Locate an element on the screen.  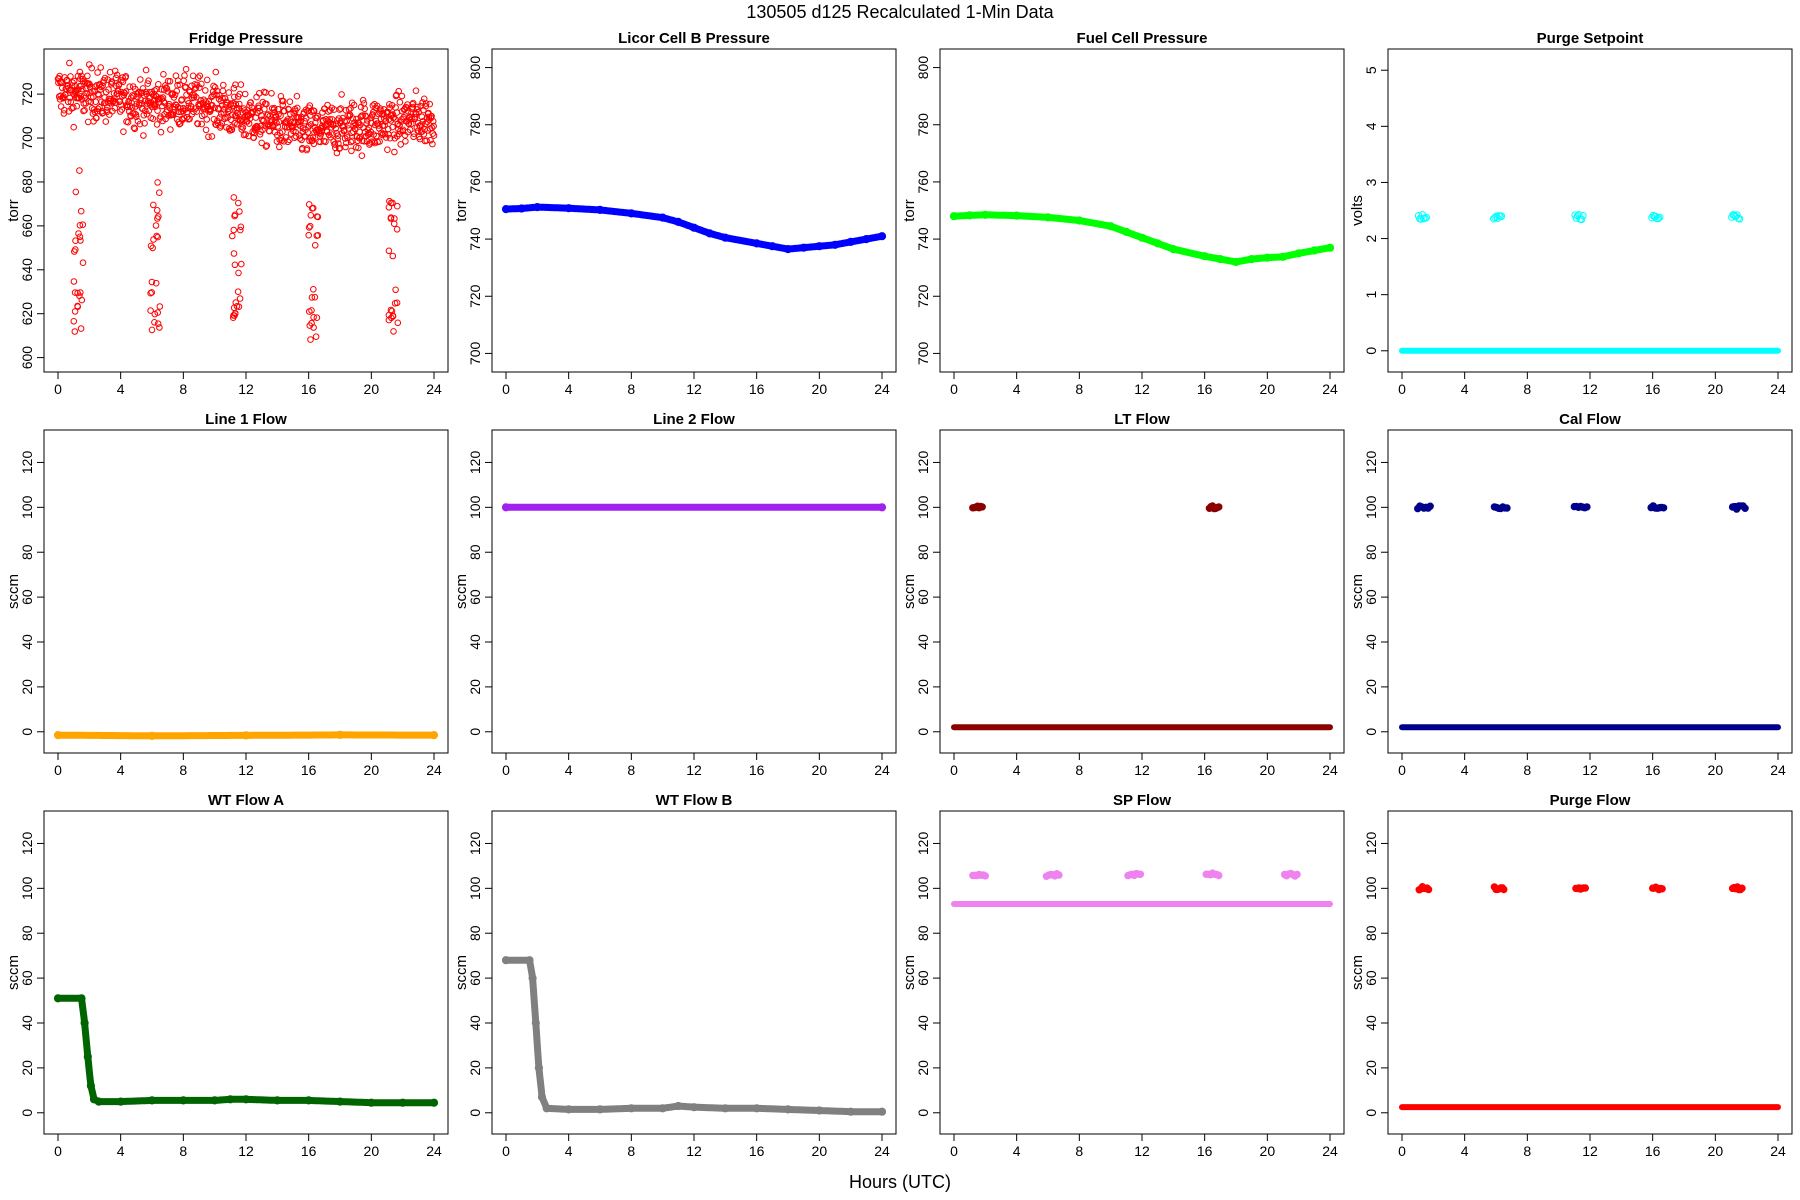
y-tick-label: 680 is located at coordinates (27, 182).